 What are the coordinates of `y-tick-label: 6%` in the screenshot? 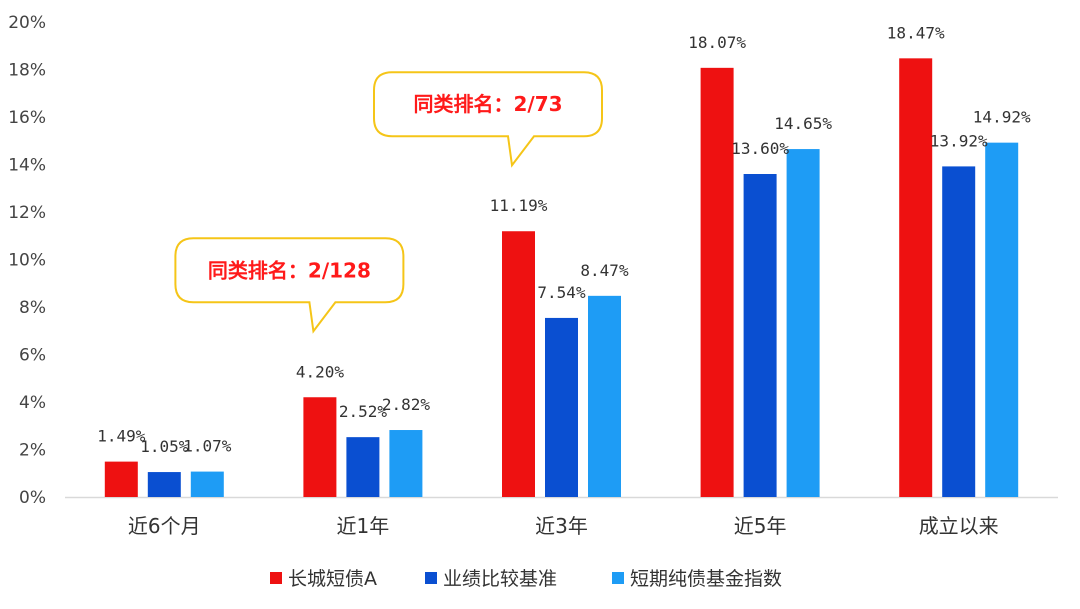 It's located at (32, 356).